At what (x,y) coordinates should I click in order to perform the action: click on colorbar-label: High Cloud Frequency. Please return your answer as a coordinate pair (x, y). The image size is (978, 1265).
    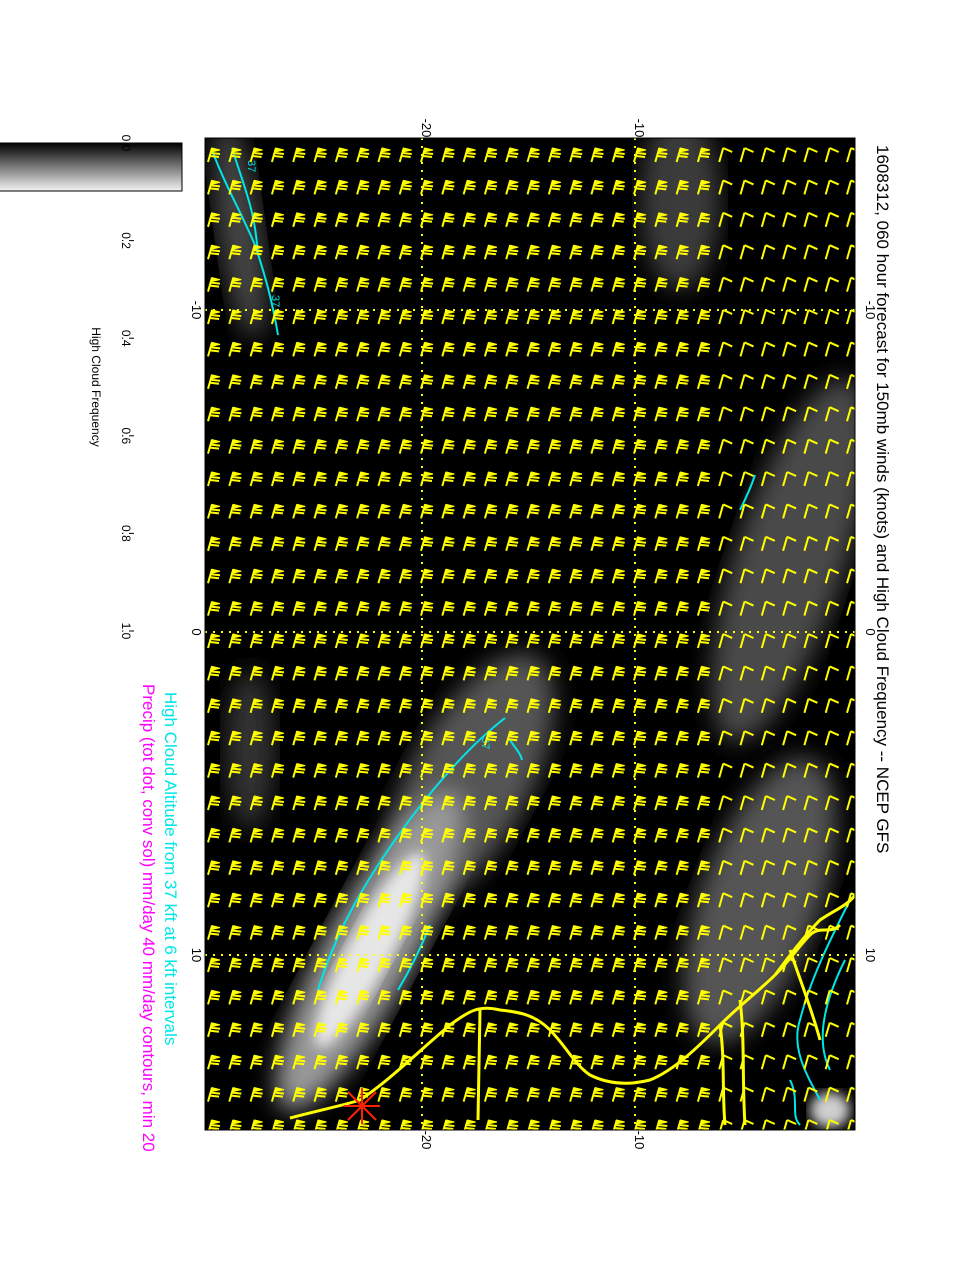
    Looking at the image, I should click on (96, 386).